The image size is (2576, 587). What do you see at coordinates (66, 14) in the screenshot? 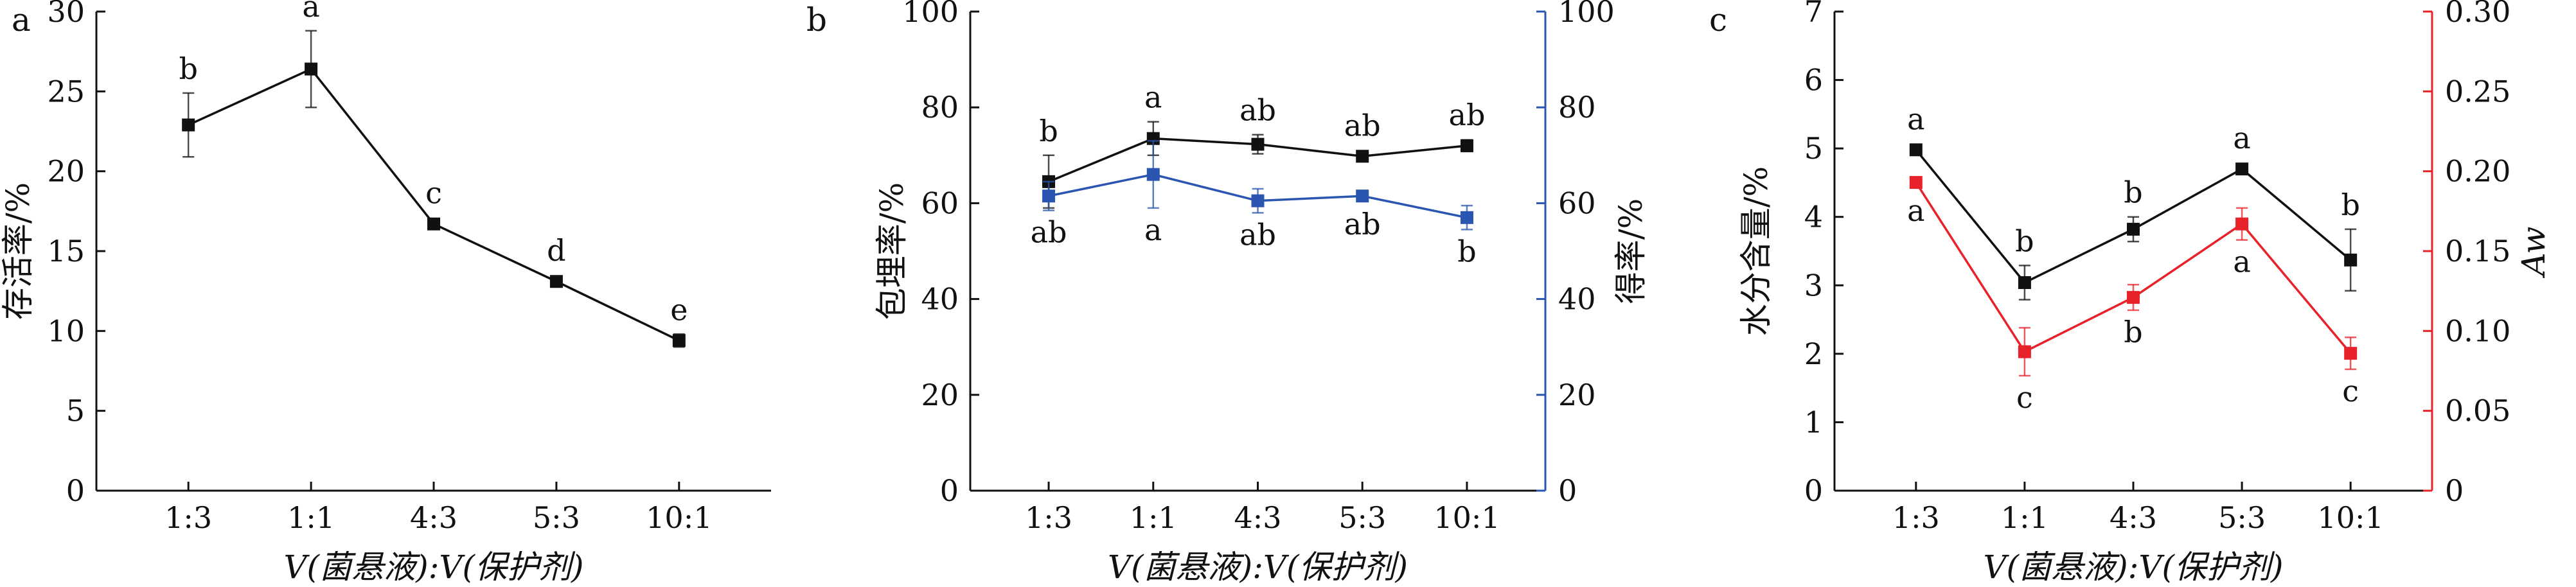
I see `y-tick-label: 30` at bounding box center [66, 14].